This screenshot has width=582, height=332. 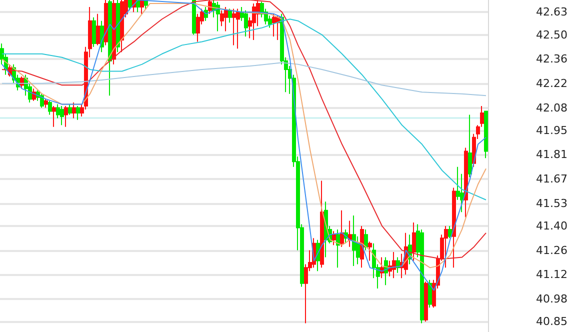 I want to click on y-tick-label: 40.85, so click(x=552, y=321).